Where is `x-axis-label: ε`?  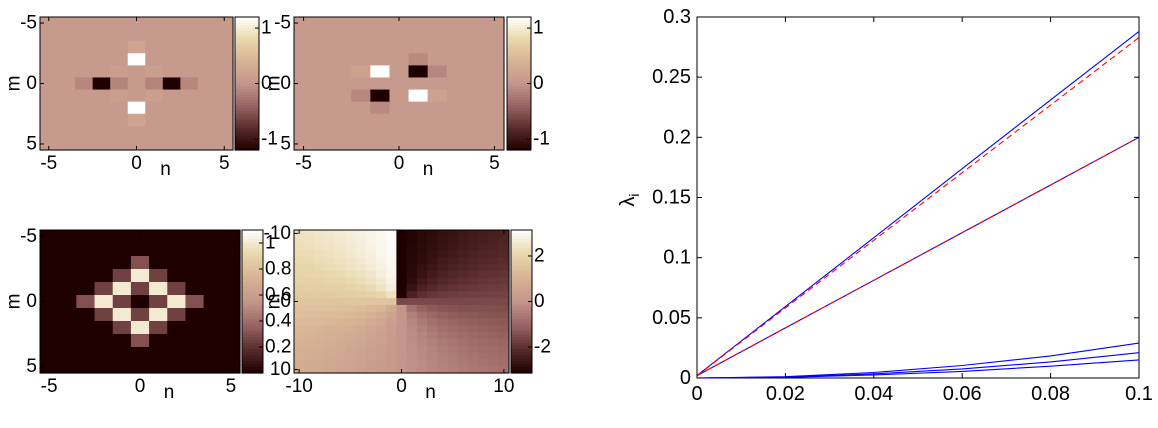 x-axis-label: ε is located at coordinates (918, 425).